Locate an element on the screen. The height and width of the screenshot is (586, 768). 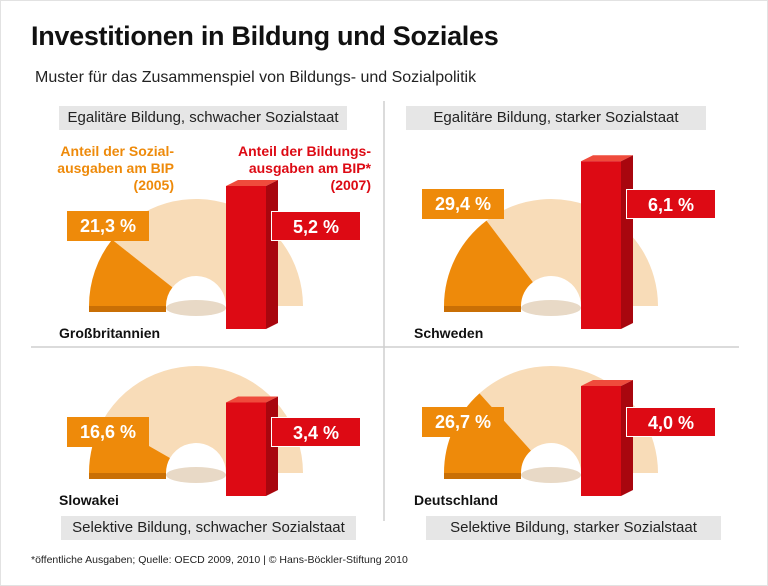
education-value-label: 4,0 % is located at coordinates (671, 422).